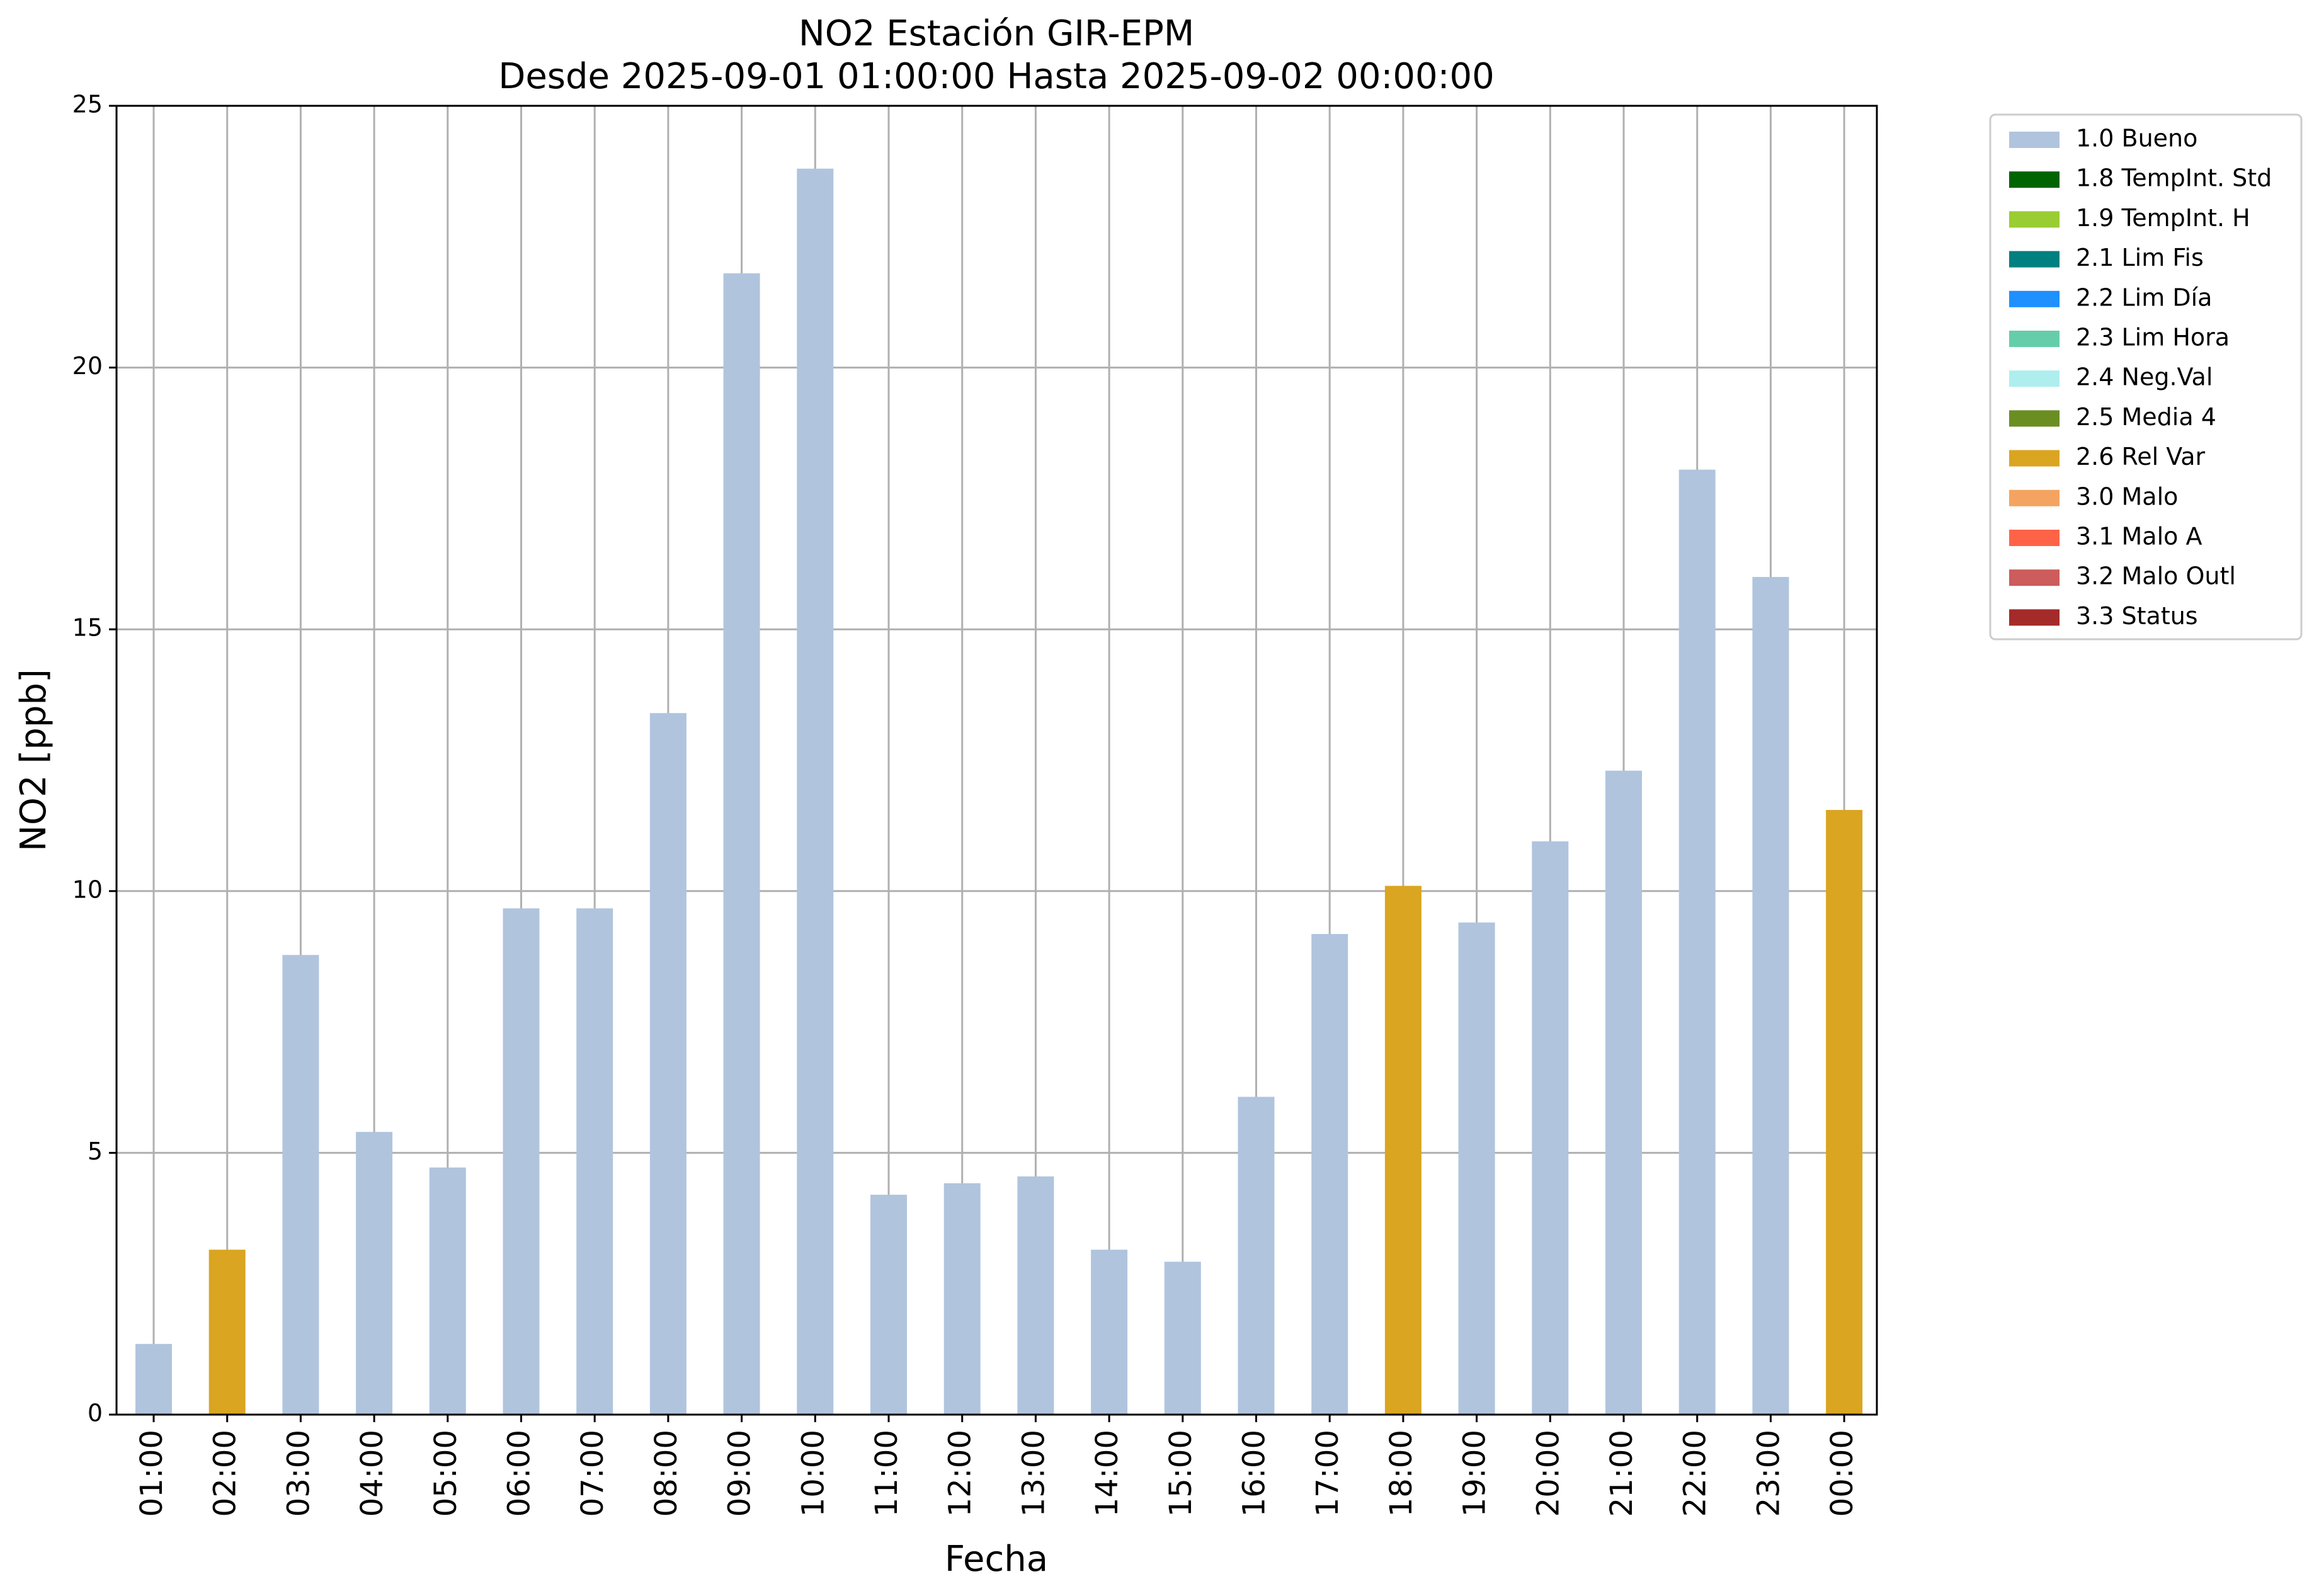  I want to click on x-tick-label: 19:00, so click(1475, 1473).